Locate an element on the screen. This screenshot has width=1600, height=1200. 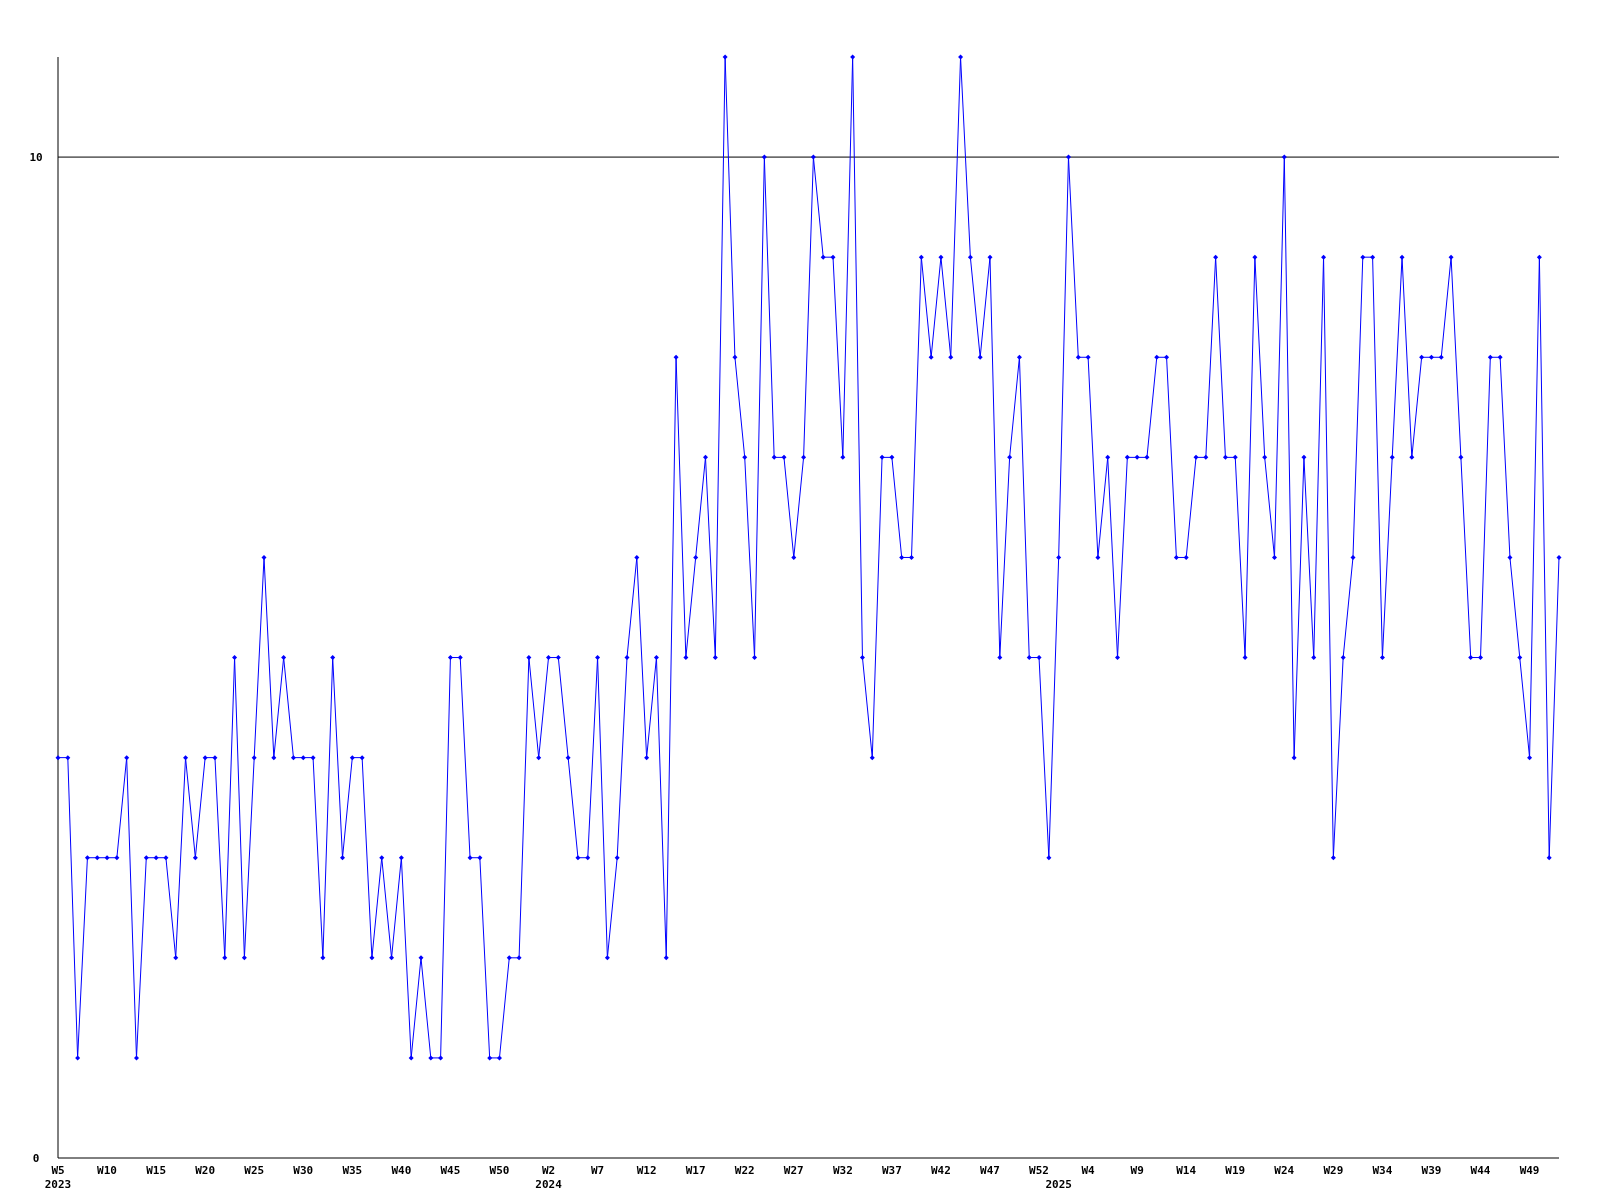
x-tick-label: W30 is located at coordinates (303, 1170).